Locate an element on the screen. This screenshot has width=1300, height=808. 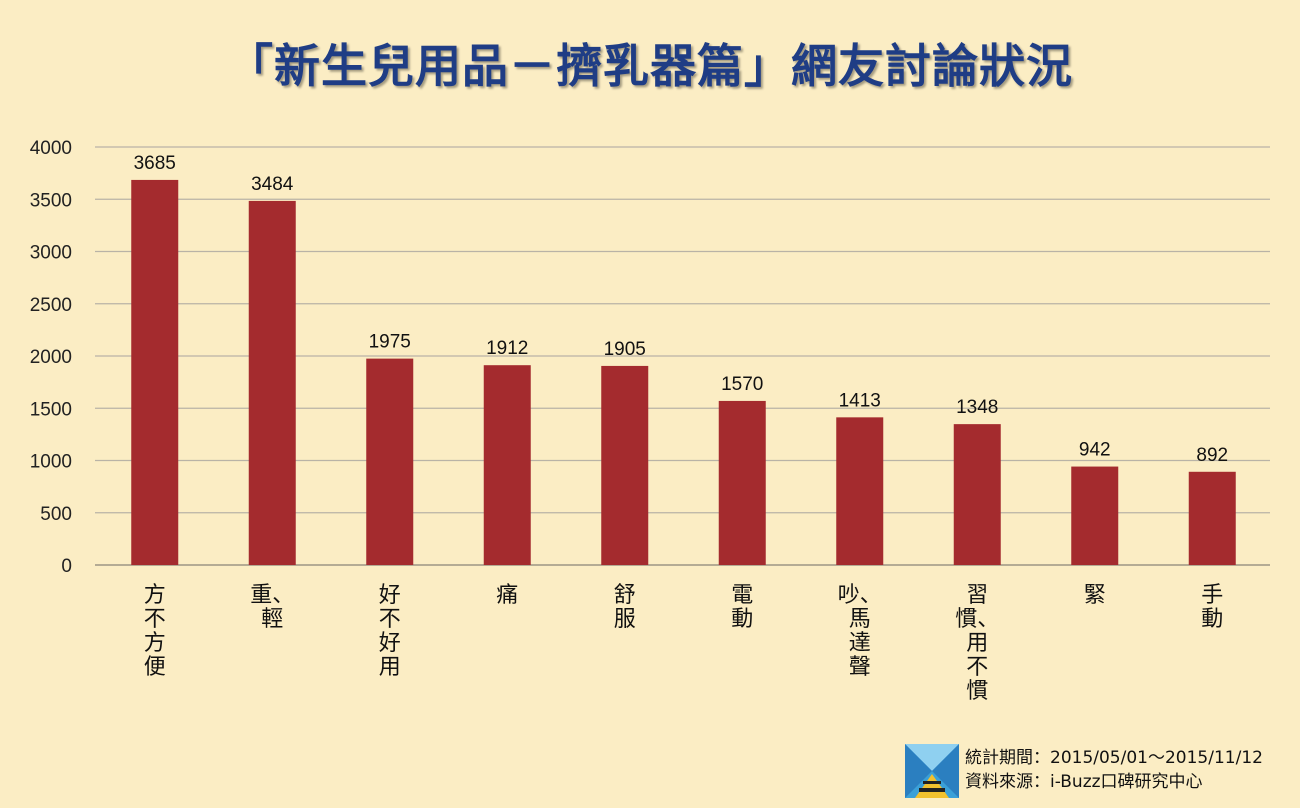
y-tick-label: 0 is located at coordinates (66, 566).